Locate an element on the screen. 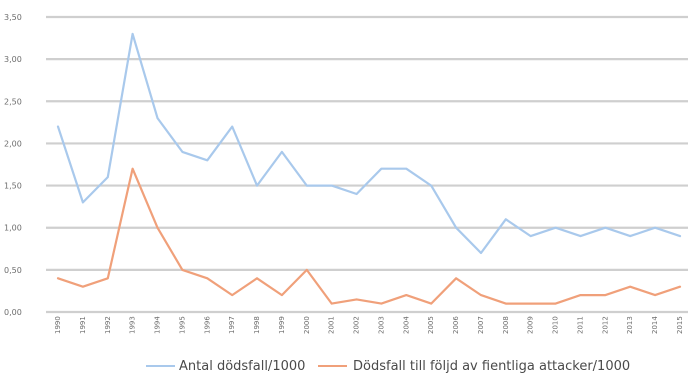 This screenshot has height=377, width=695. x-tick-label: 2007 is located at coordinates (481, 325).